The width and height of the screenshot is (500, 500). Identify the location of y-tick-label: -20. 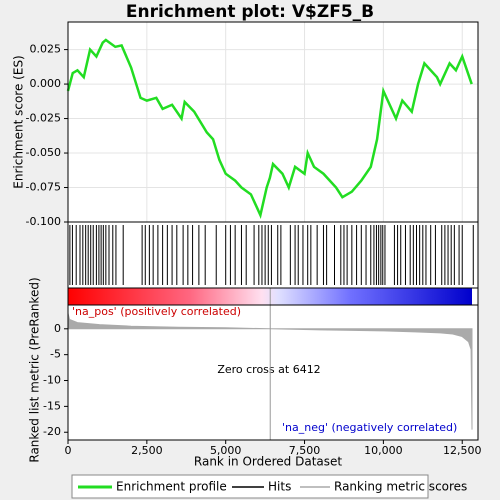
(52, 431).